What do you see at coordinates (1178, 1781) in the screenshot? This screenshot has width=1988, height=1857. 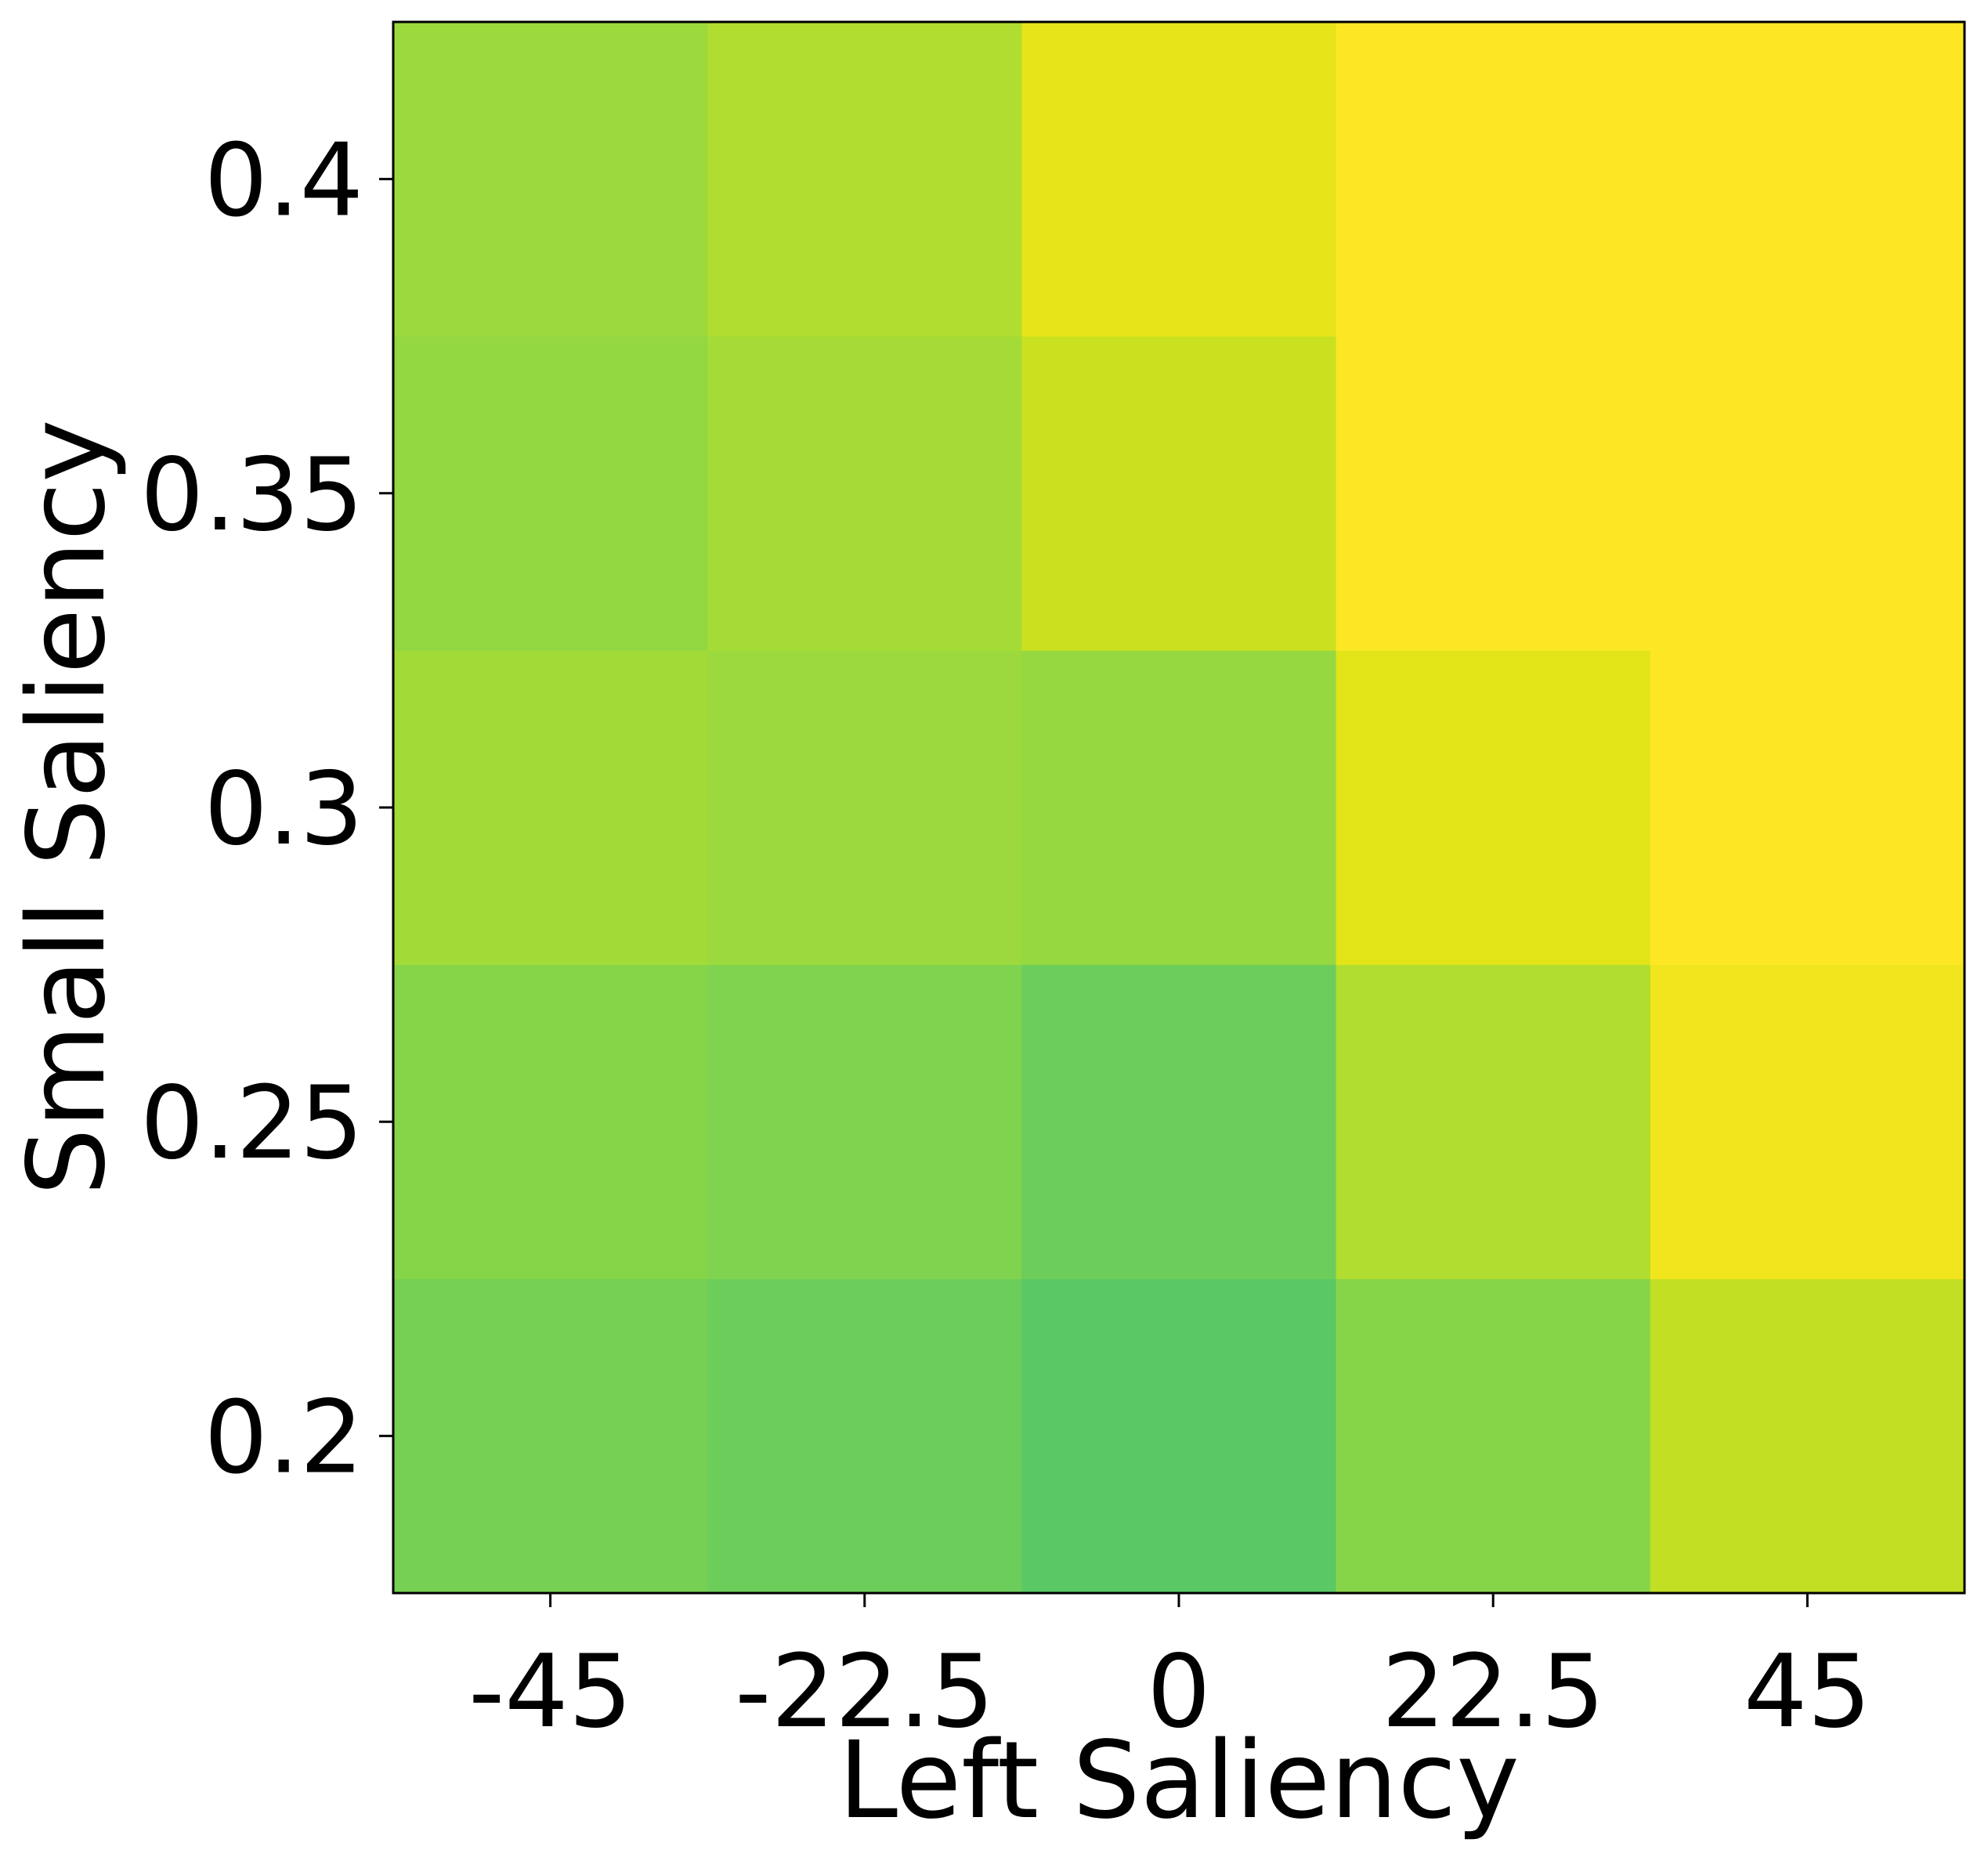 I see `x-axis-label: Left Saliency` at bounding box center [1178, 1781].